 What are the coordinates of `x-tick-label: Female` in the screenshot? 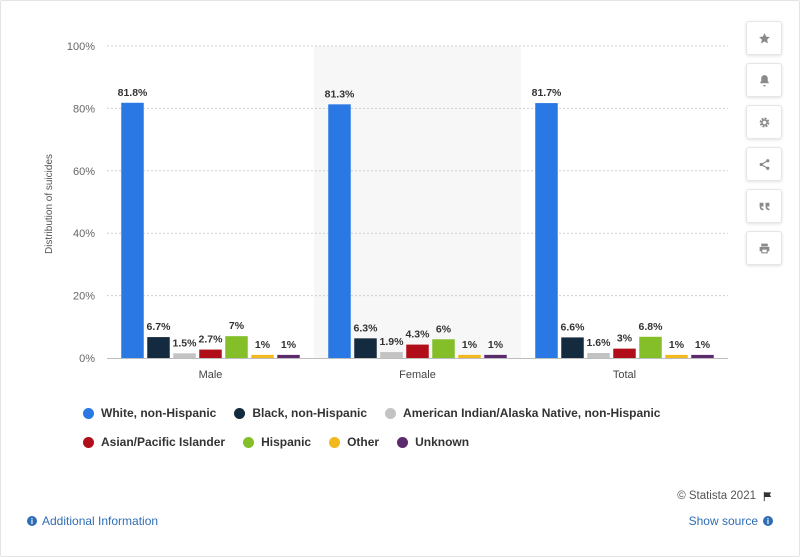 It's located at (417, 375).